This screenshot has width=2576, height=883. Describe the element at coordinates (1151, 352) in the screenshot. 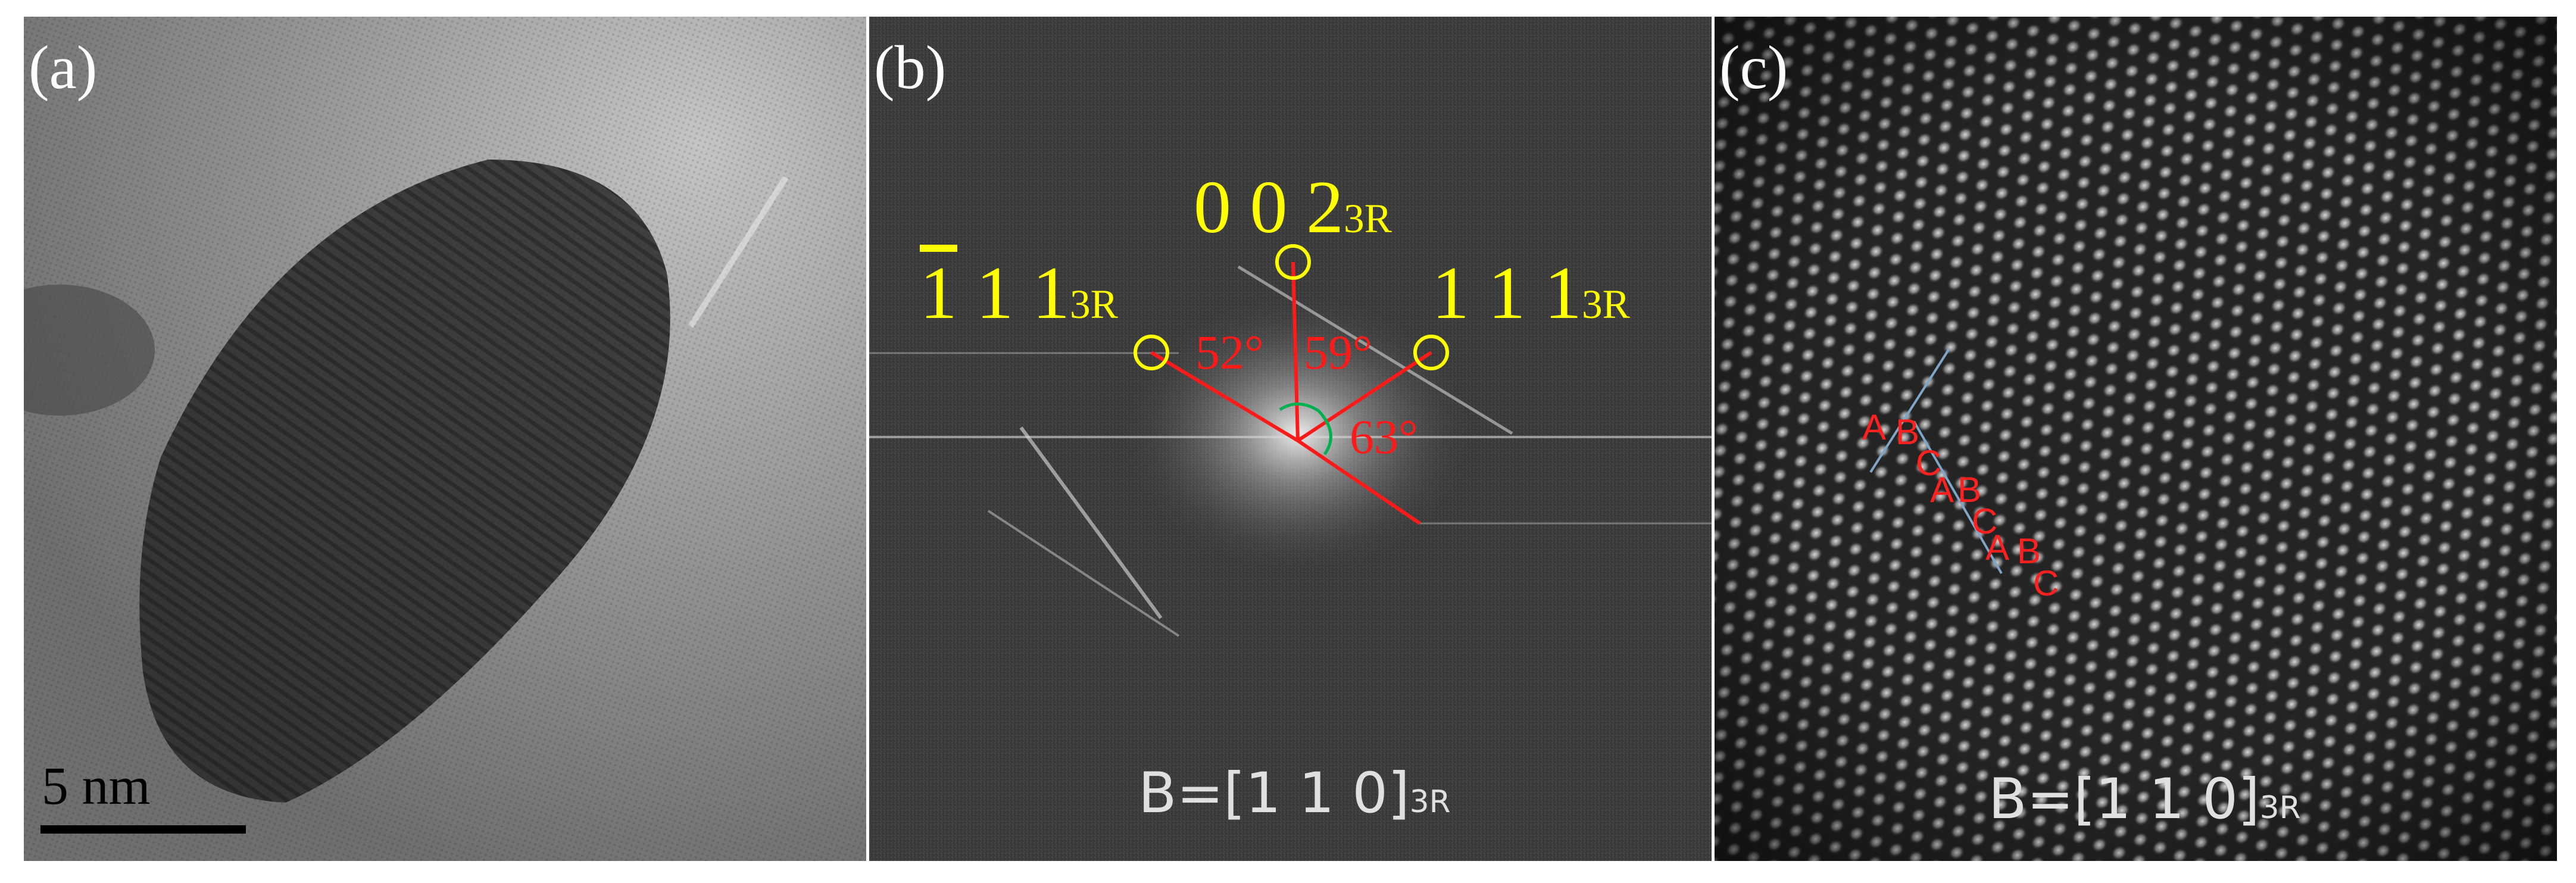

I see `spot-circle-bar111` at that location.